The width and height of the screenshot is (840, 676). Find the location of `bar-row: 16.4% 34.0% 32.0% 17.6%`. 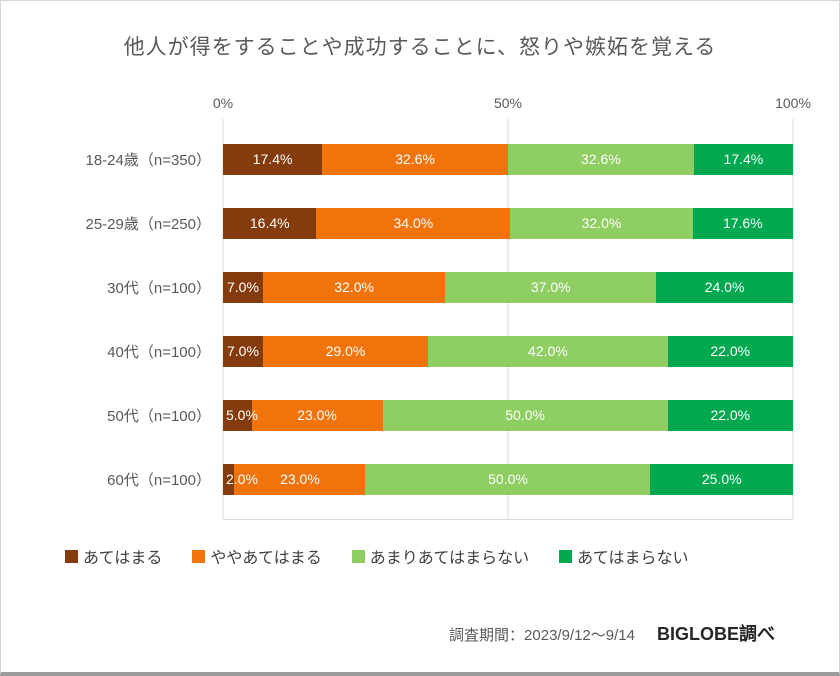

bar-row: 16.4% 34.0% 32.0% 17.6% is located at coordinates (508, 223).